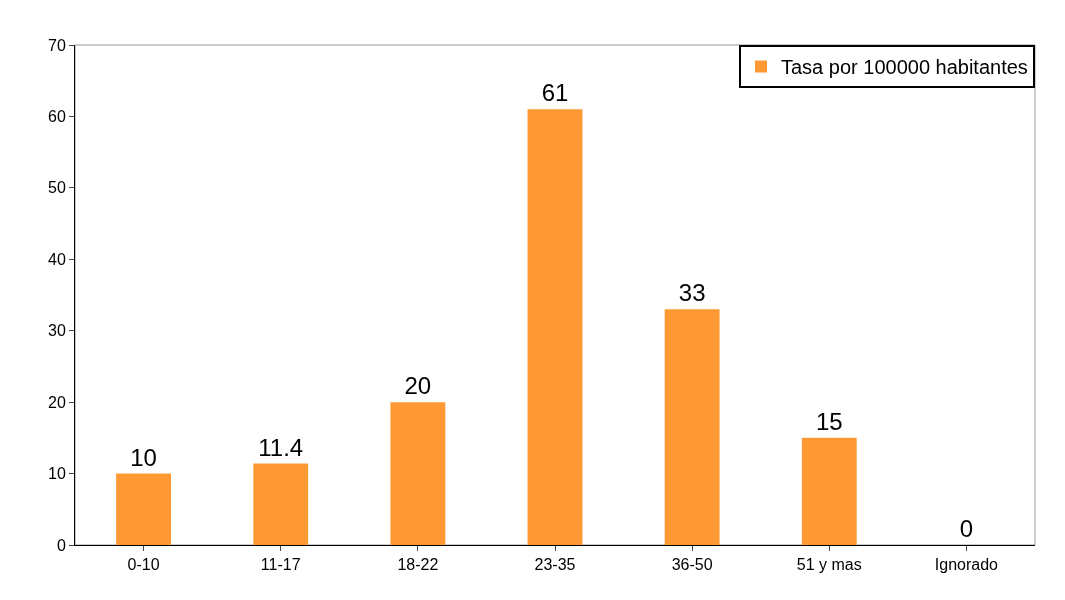  Describe the element at coordinates (143, 565) in the screenshot. I see `x-tick-label: 0-10` at that location.